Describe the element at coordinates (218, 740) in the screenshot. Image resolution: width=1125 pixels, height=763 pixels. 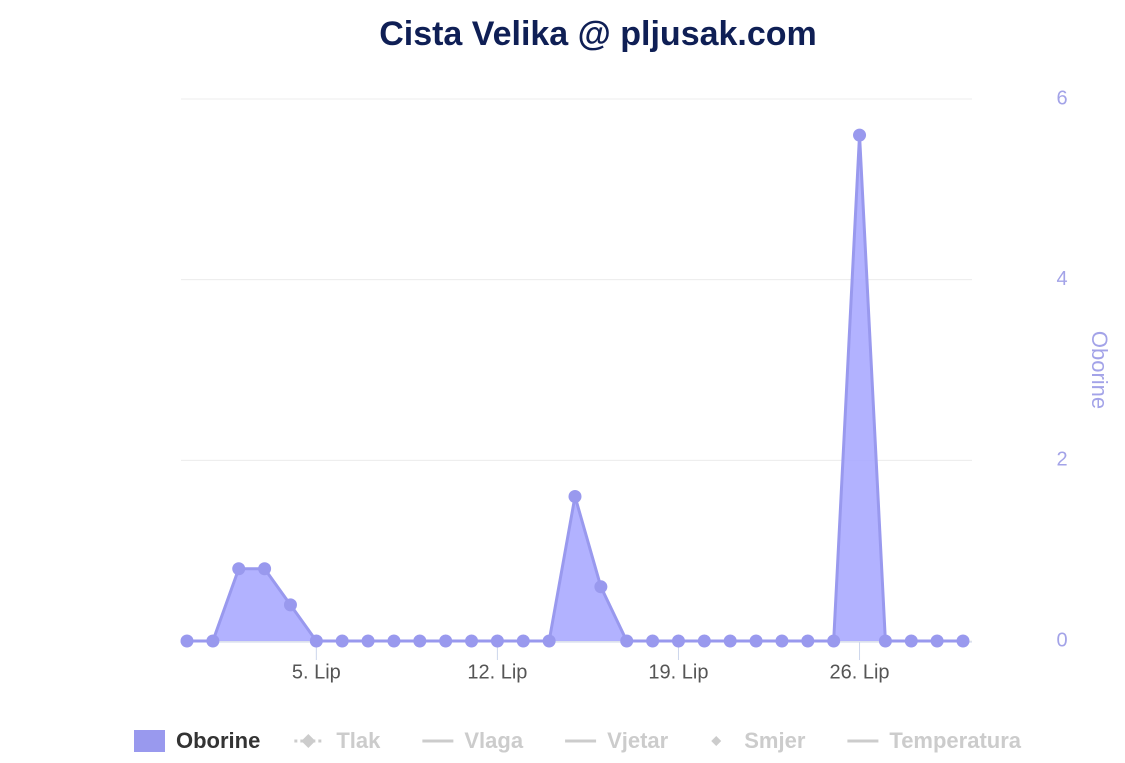
I see `legend-item: Oborine` at that location.